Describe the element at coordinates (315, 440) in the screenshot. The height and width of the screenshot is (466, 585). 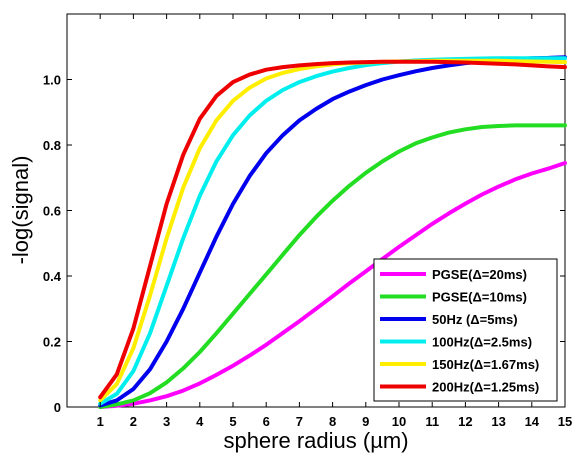
I see `x-axis-label: sphere radius (µm)` at that location.